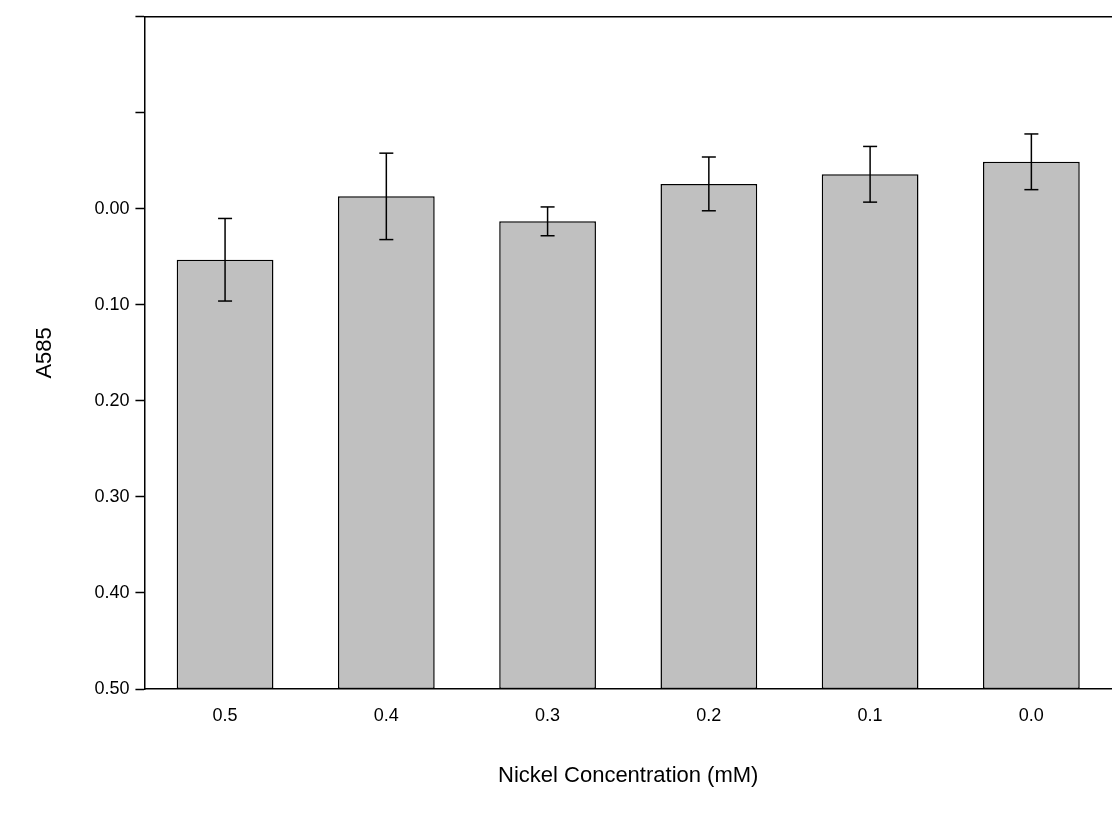 The height and width of the screenshot is (813, 1112). What do you see at coordinates (1031, 714) in the screenshot?
I see `x-tick-label: 0.0` at bounding box center [1031, 714].